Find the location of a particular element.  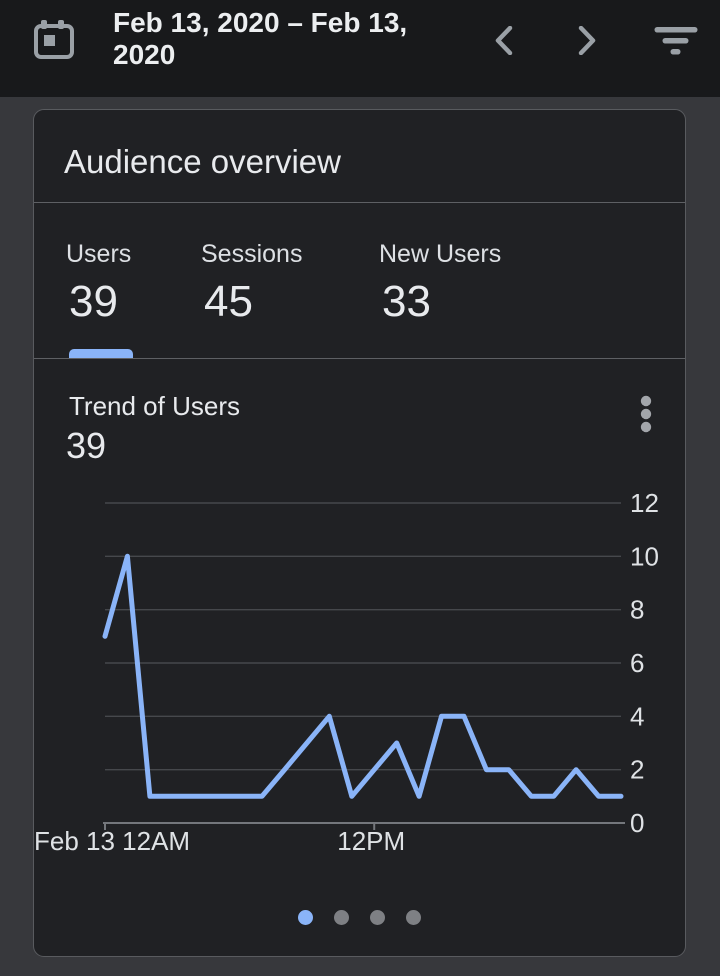

filter-funnel-icon is located at coordinates (676, 42).